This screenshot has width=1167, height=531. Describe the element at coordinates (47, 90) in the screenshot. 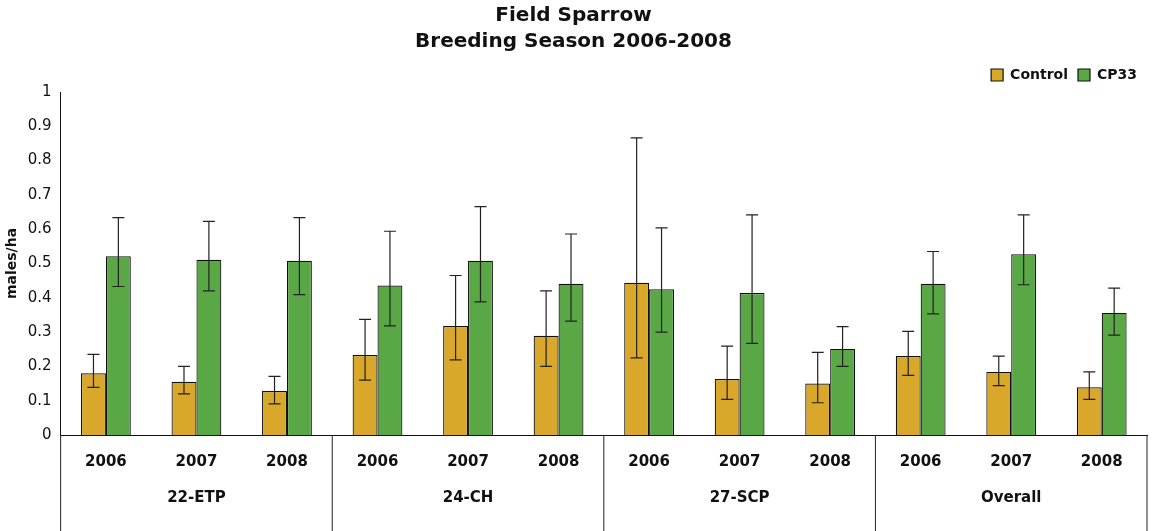

I see `y-tick-label: 1` at that location.